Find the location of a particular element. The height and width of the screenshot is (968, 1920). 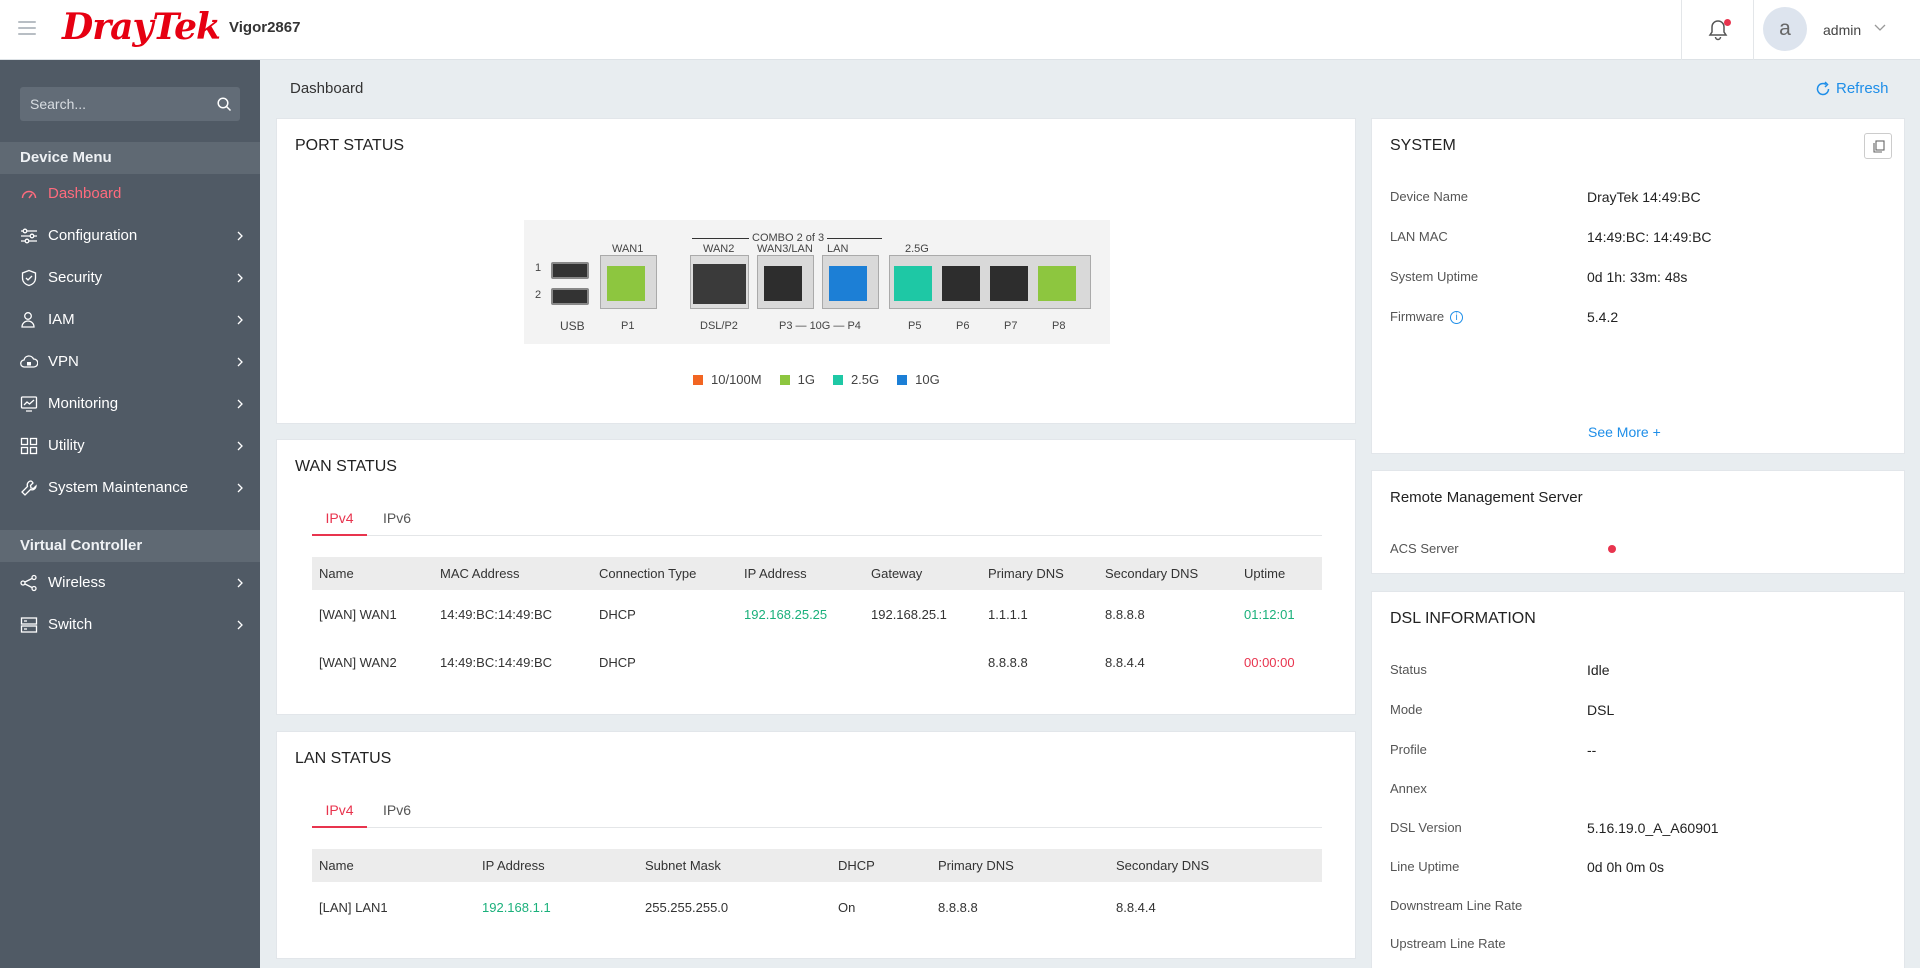

remote-management-card: Remote Management Server ACS Server is located at coordinates (1638, 522).